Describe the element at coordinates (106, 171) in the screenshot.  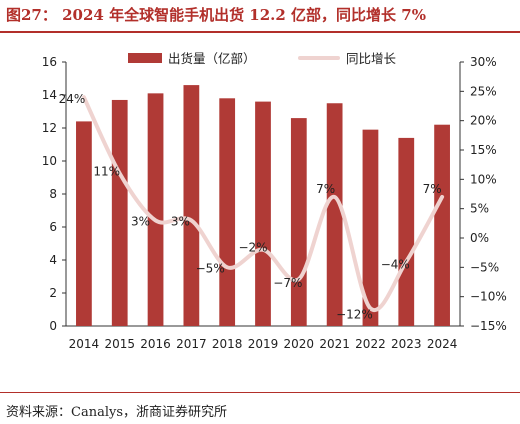
I see `data-label: 11%` at that location.